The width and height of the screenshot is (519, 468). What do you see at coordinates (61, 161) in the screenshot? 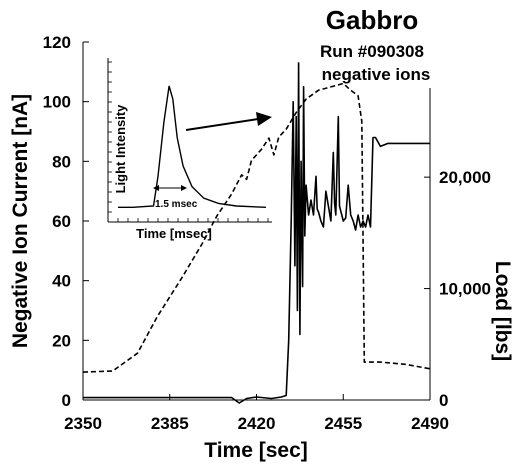
I see `y-left-tick-label: 80` at bounding box center [61, 161].